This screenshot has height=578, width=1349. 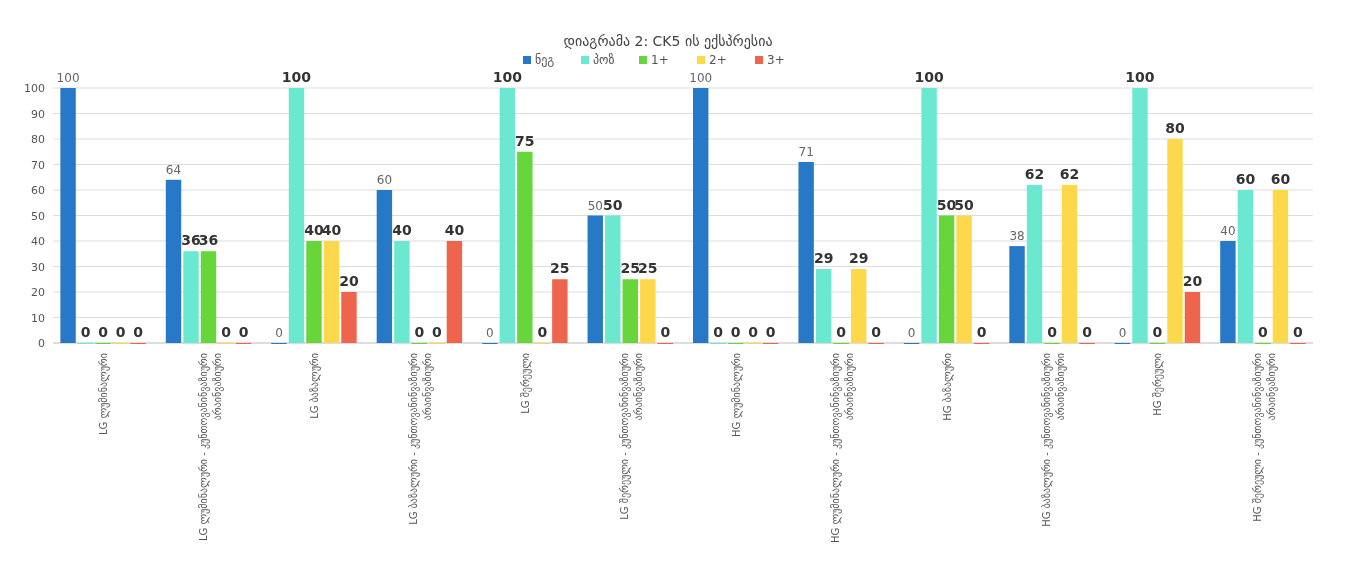 What do you see at coordinates (843, 448) in the screenshot?
I see `x-tick-label: HG ლუმინალური - კუნთოვანინვაზიური არაინვაზიური` at bounding box center [843, 448].